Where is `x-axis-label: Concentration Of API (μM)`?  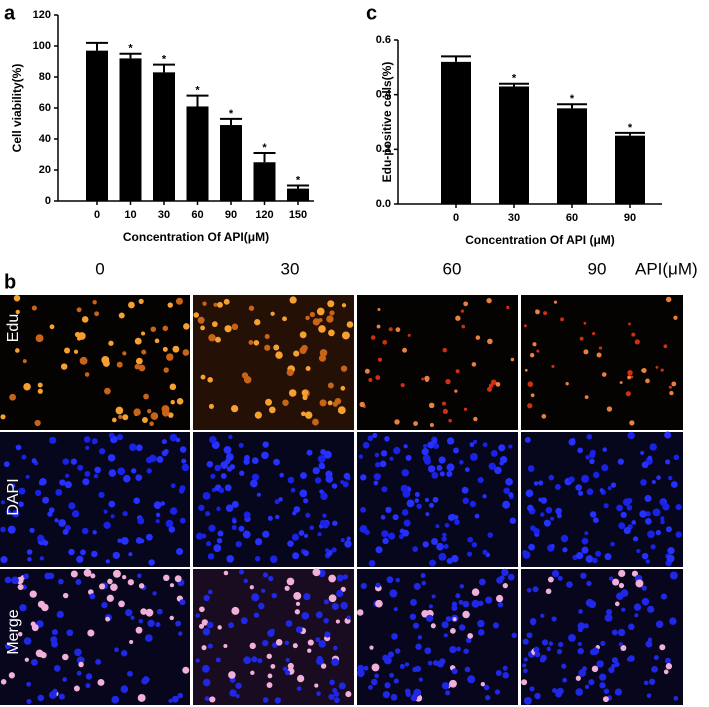
x-axis-label: Concentration Of API (μM) is located at coordinates (540, 240).